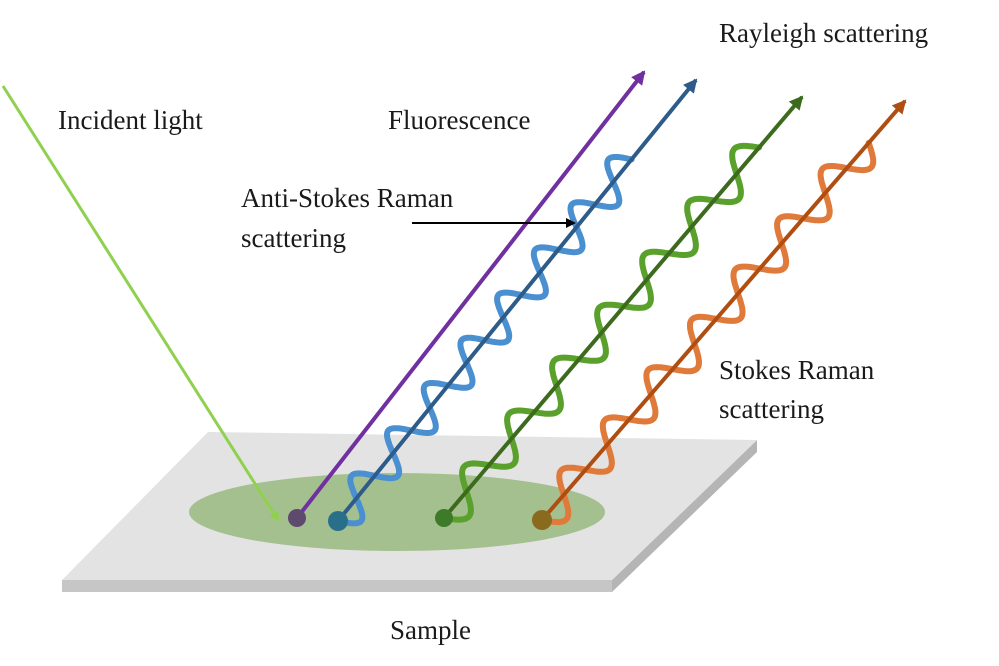  Describe the element at coordinates (397, 512) in the screenshot. I see `illuminated-spot` at that location.